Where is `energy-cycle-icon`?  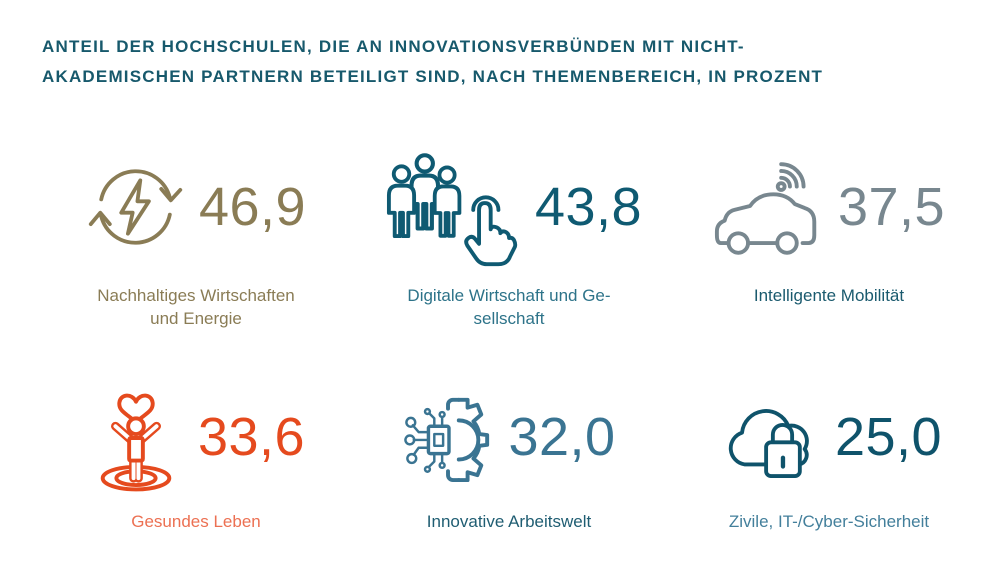 energy-cycle-icon is located at coordinates (135, 207).